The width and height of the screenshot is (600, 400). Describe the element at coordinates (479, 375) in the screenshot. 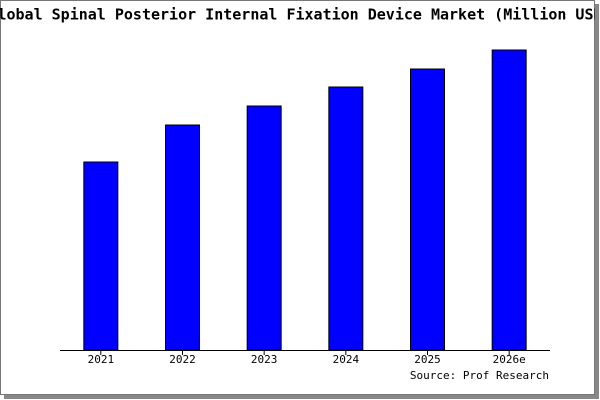

I see `source-note: Source: Prof Research` at that location.